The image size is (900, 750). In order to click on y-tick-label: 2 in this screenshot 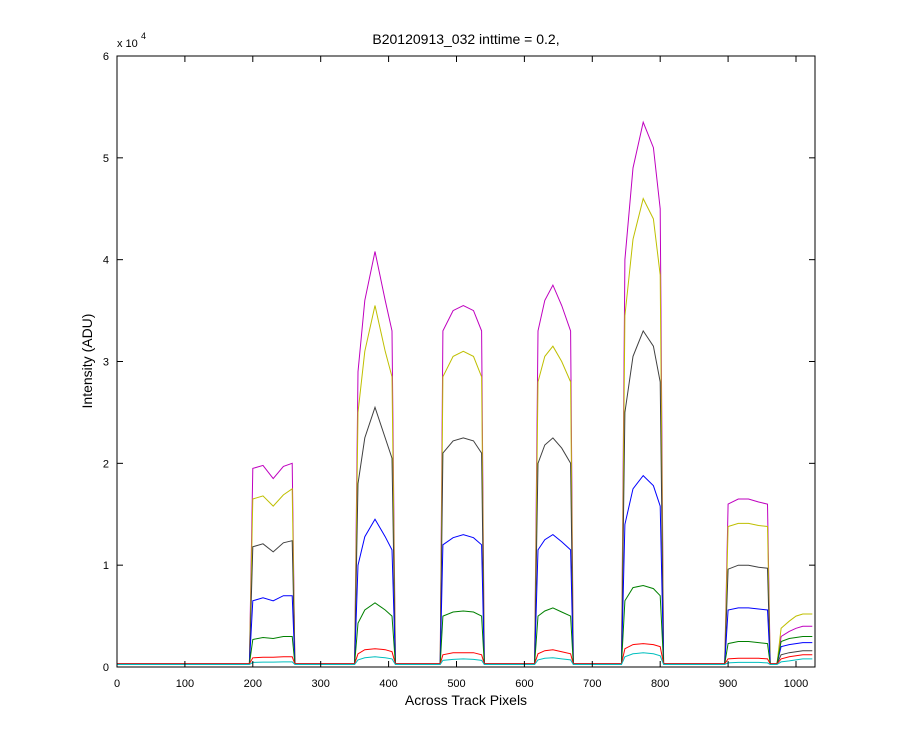, I will do `click(106, 464)`.